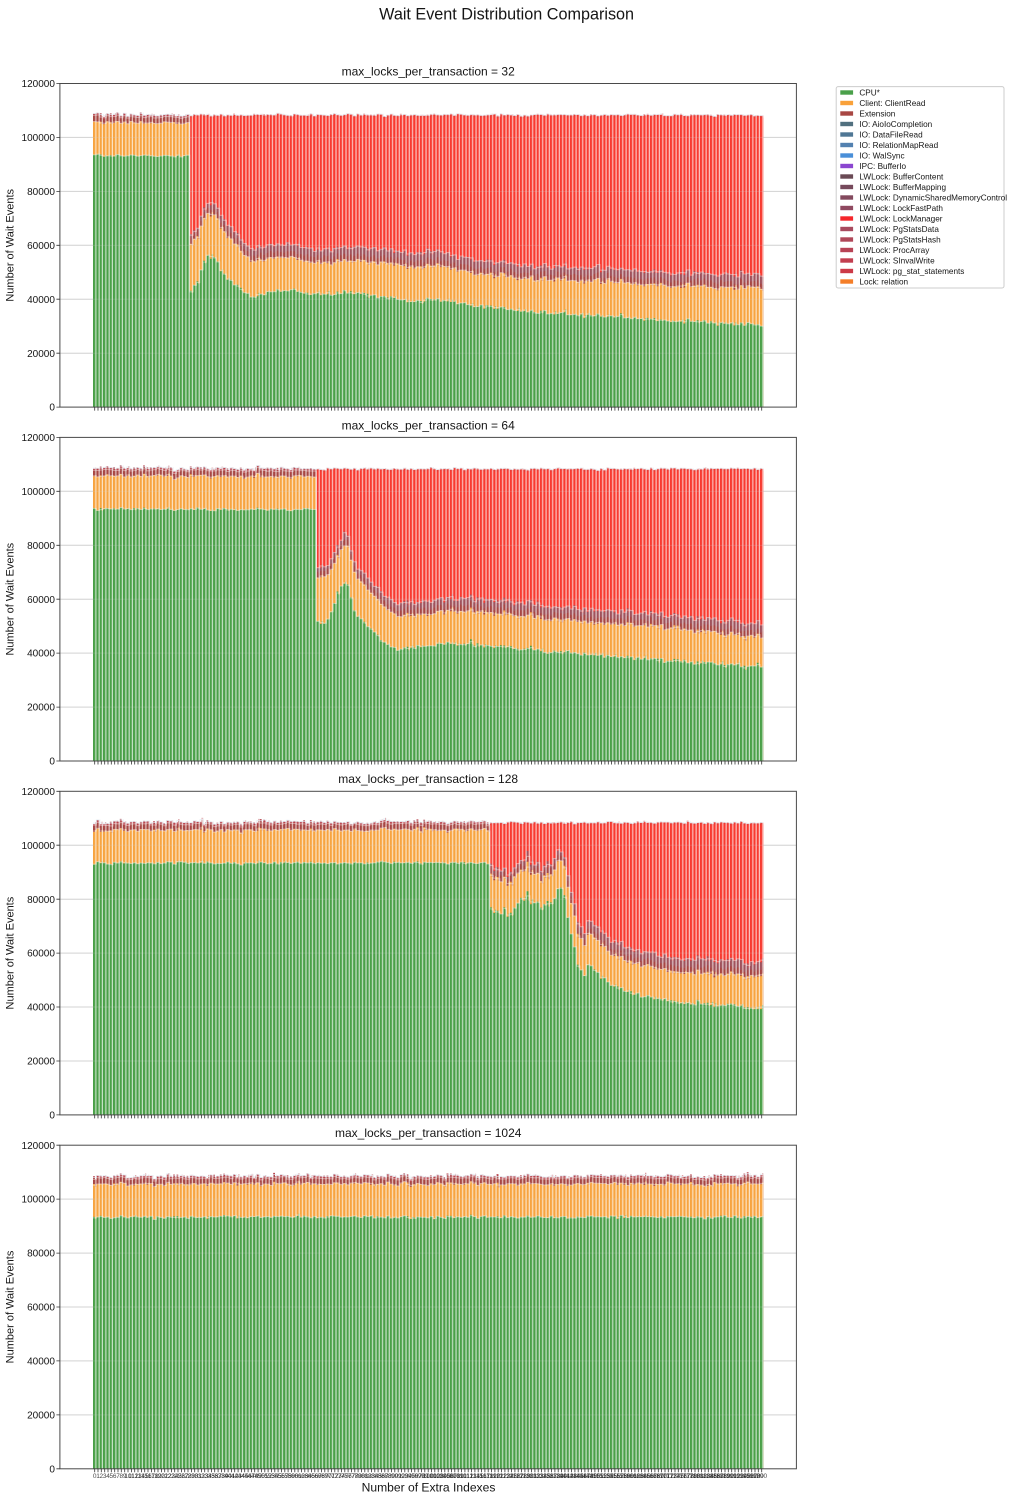 The height and width of the screenshot is (1505, 1010). I want to click on svg-text: 175, so click(678, 1476).